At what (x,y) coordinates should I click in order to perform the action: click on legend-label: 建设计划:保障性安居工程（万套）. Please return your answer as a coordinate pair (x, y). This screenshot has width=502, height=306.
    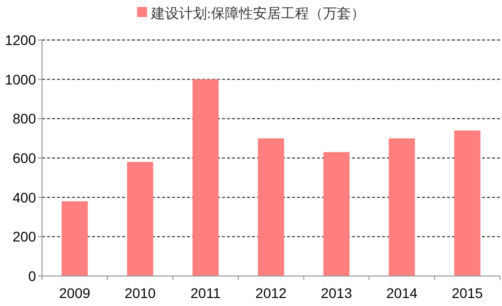
    Looking at the image, I should click on (257, 14).